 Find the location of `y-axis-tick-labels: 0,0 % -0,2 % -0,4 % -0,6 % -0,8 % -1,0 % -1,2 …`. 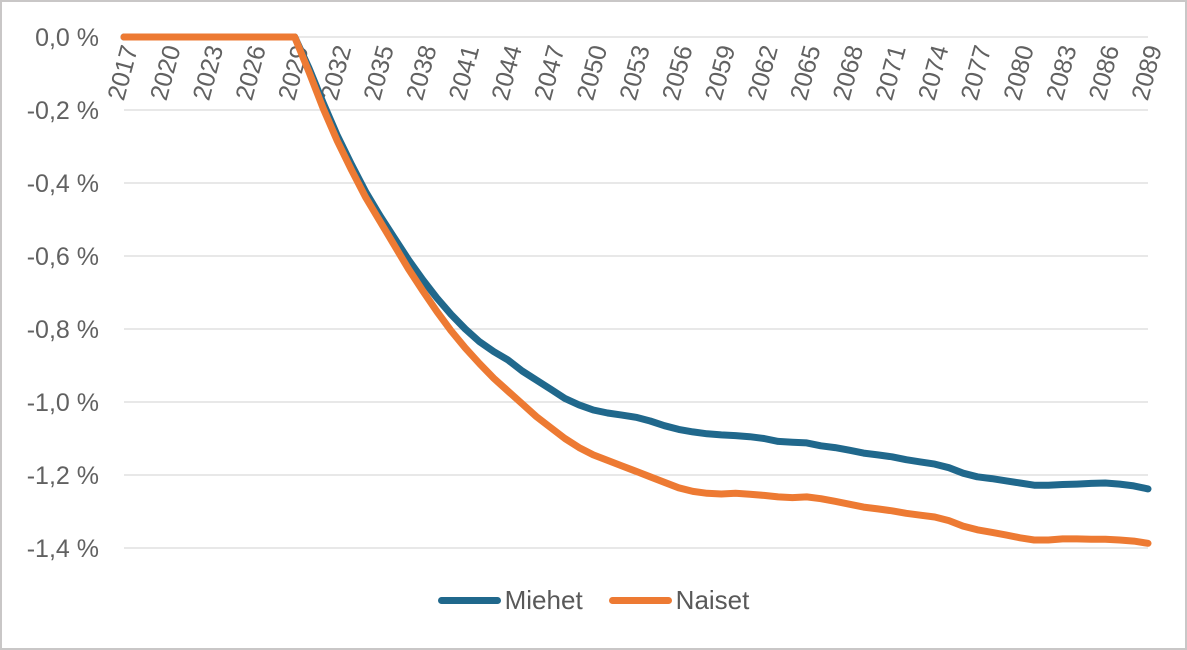

y-axis-tick-labels: 0,0 % -0,2 % -0,4 % -0,6 % -0,8 % -1,0 % -1,2 … is located at coordinates (63, 293).